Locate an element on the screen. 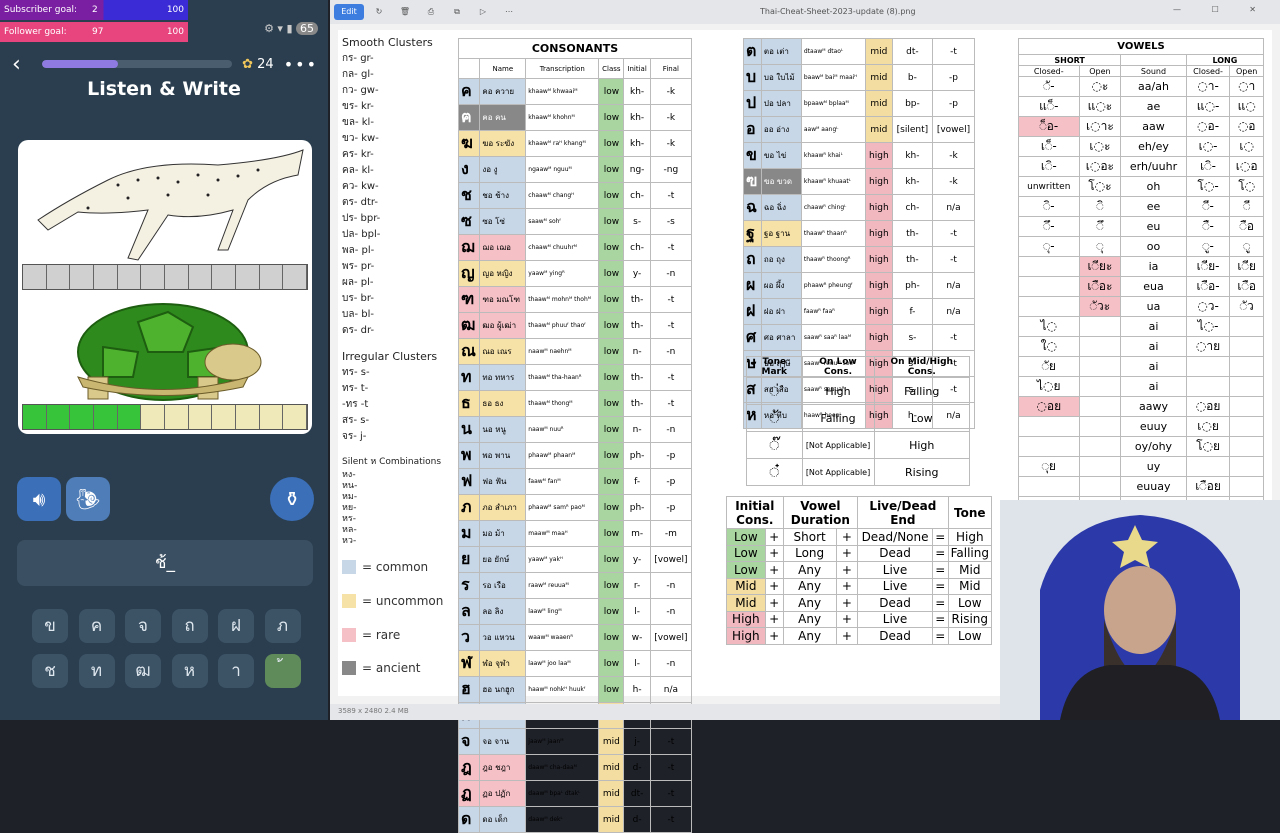 The height and width of the screenshot is (833, 1280). cluster-row: คร- kr- is located at coordinates (358, 154).